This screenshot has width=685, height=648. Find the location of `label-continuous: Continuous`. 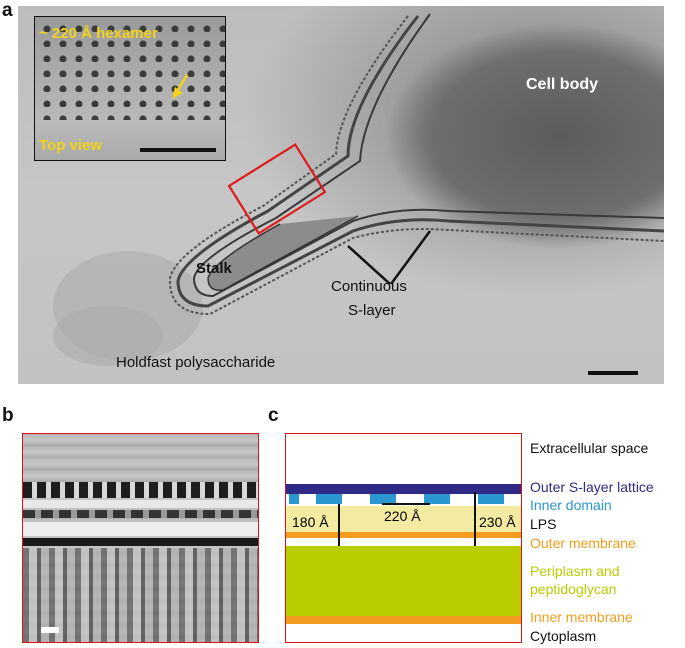

label-continuous: Continuous is located at coordinates (369, 286).